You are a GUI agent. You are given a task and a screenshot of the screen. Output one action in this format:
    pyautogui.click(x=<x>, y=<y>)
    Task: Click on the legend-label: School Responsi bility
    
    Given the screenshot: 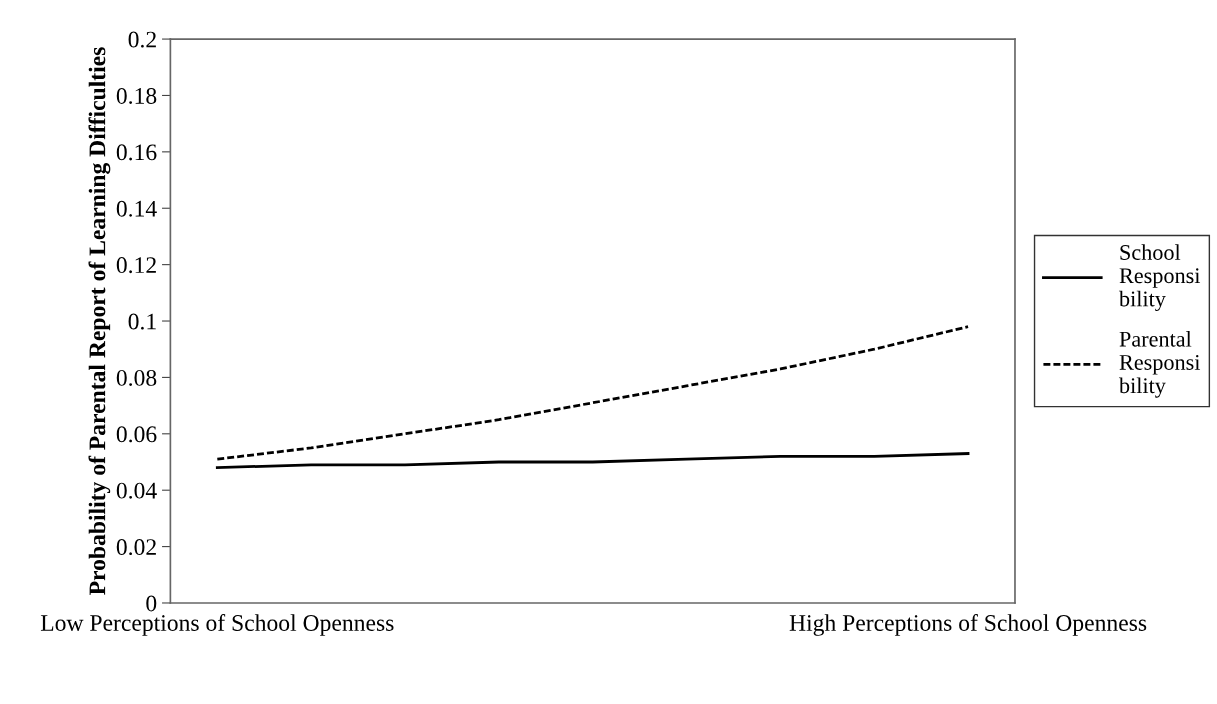 What is the action you would take?
    pyautogui.click(x=1159, y=278)
    